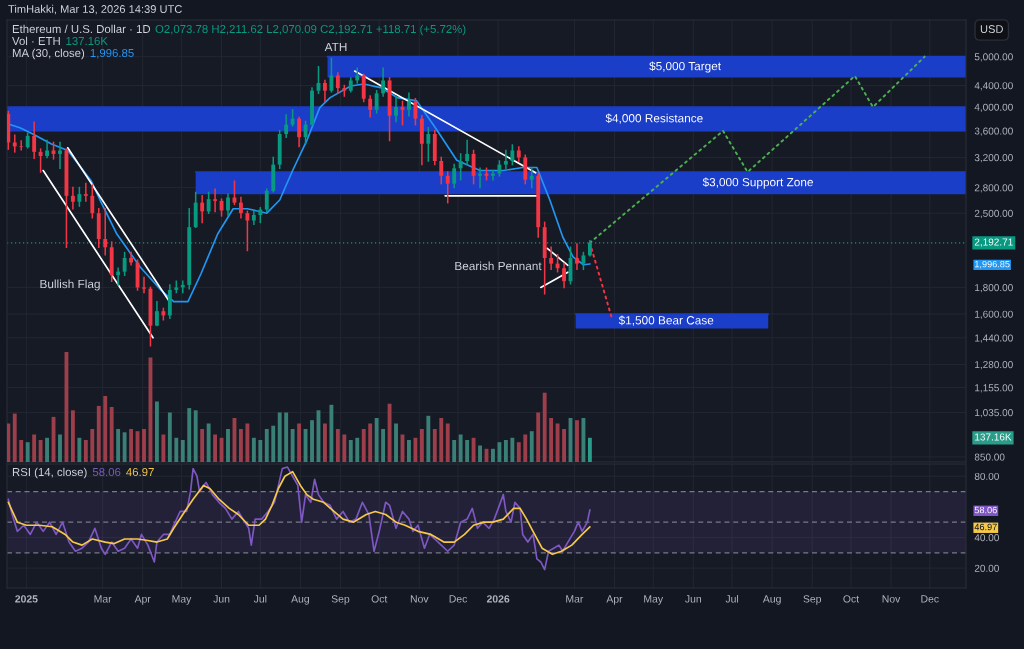 The width and height of the screenshot is (1024, 649). Describe the element at coordinates (106, 472) in the screenshot. I see `annotation: 58.06` at that location.